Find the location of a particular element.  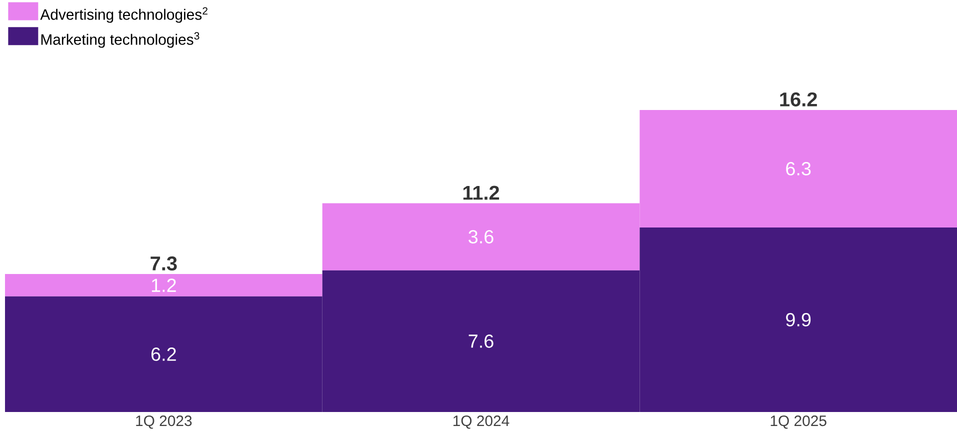

legend-label: Advertising technologies$^{2}$ is located at coordinates (124, 15).